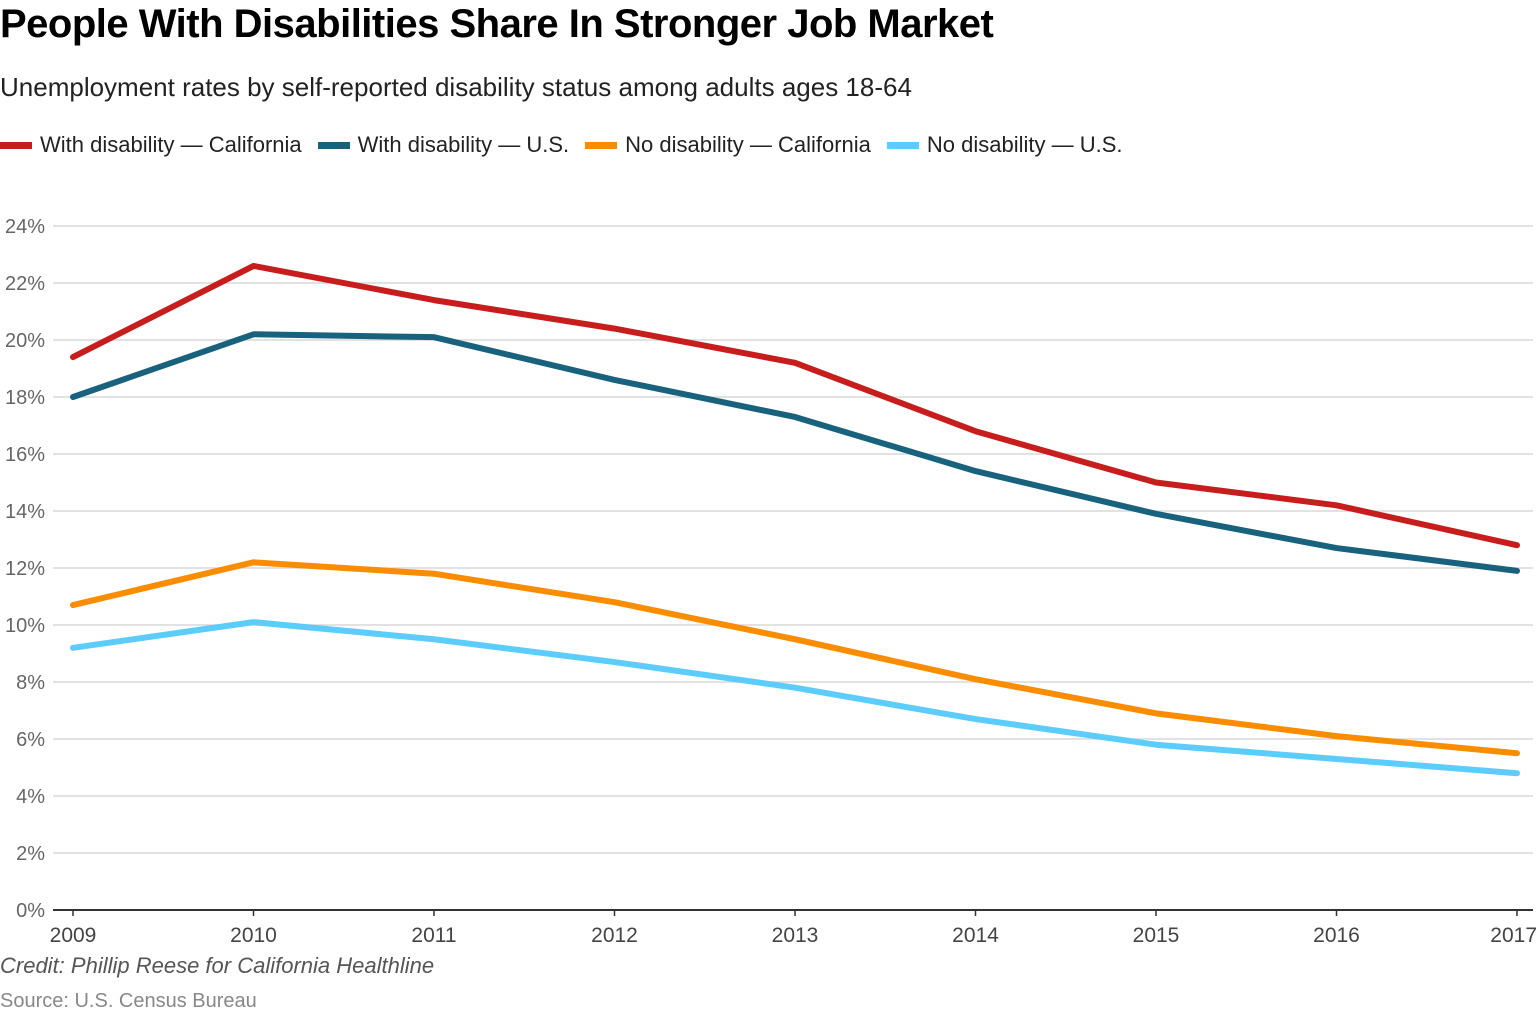 This screenshot has width=1540, height=1026. I want to click on source: Source: U.S. Census Bureau, so click(128, 1001).